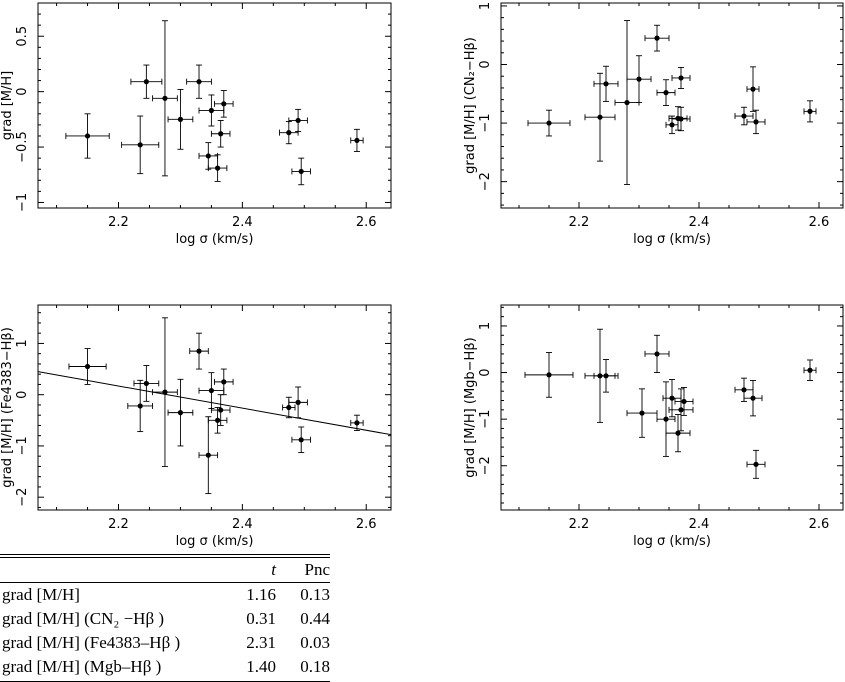  Describe the element at coordinates (22, 36) in the screenshot. I see `y-tick-label: 0.5` at that location.